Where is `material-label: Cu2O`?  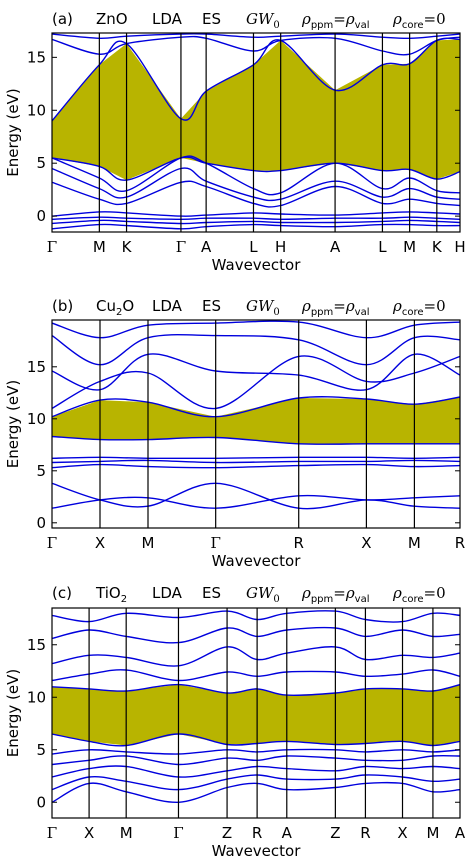 material-label: Cu2O is located at coordinates (115, 307).